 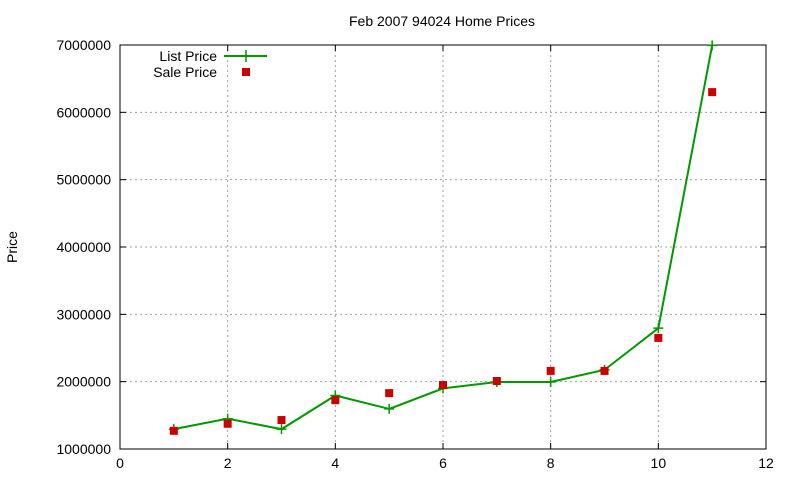 I want to click on legend-marker-sale-price, so click(x=246, y=72).